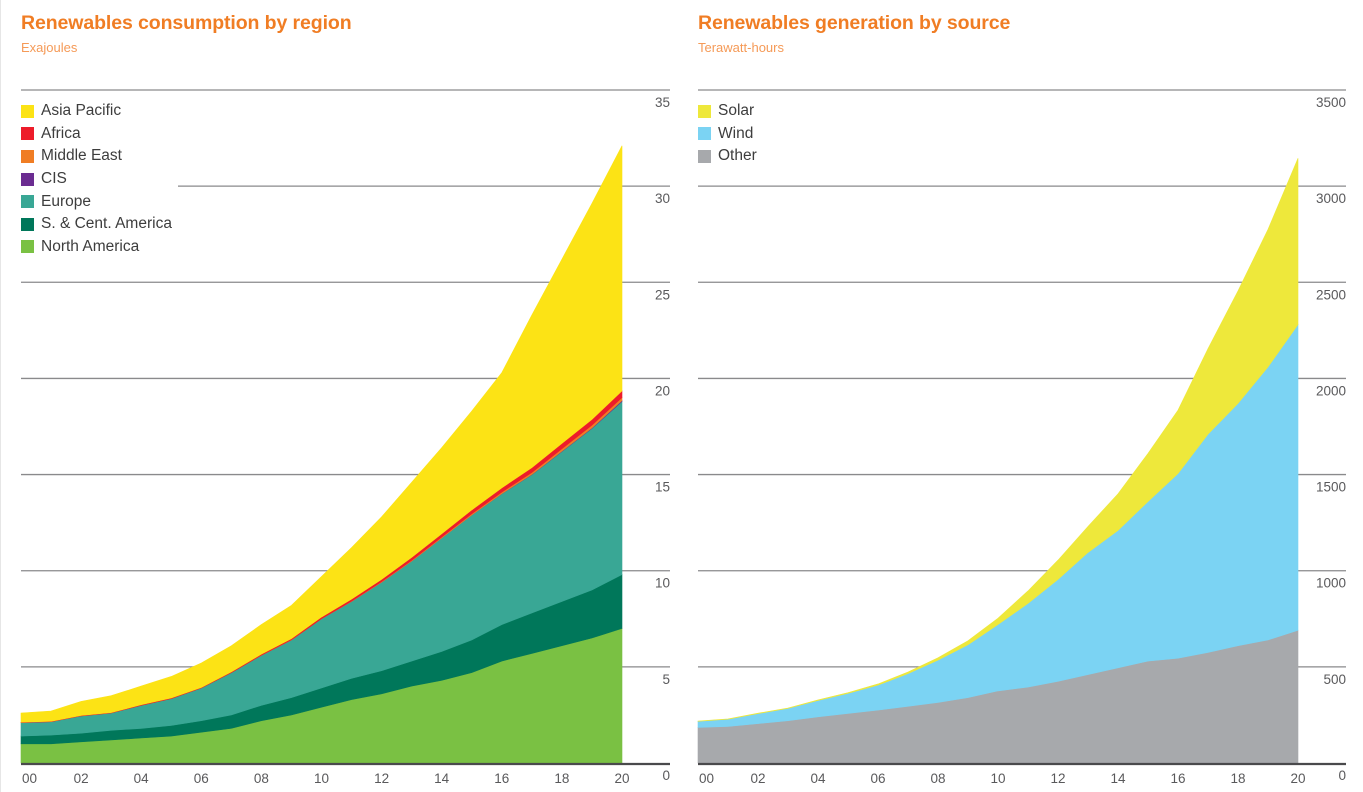 This screenshot has height=792, width=1363. Describe the element at coordinates (96, 179) in the screenshot. I see `legend-item-cis: CIS` at that location.